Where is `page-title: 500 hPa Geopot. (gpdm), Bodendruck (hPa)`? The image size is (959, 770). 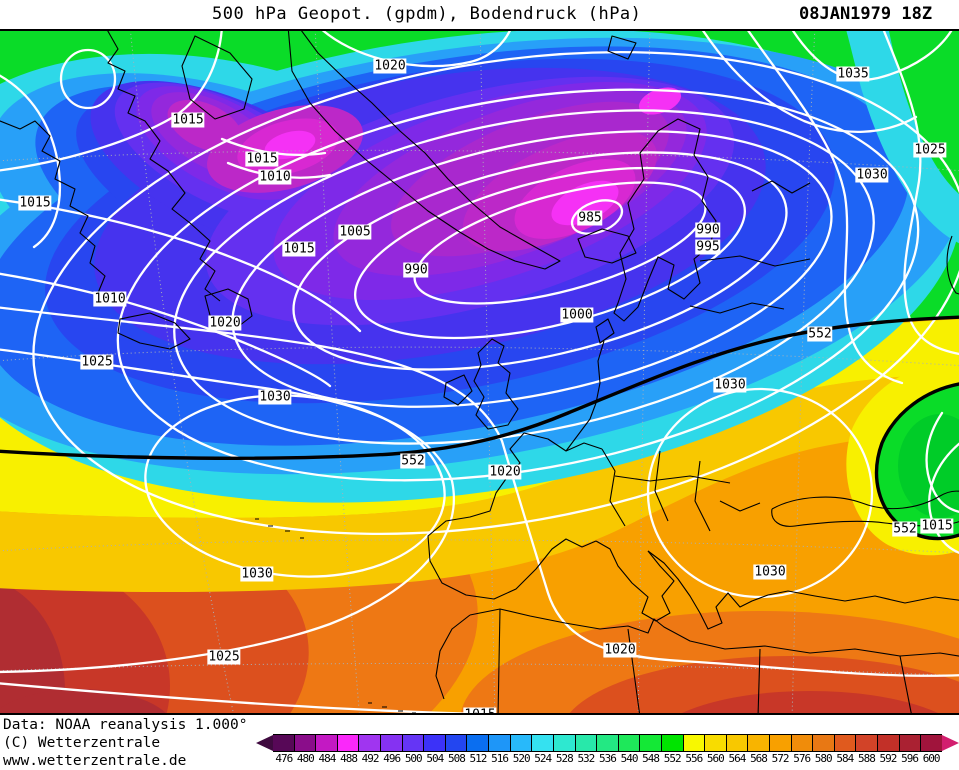 page-title: 500 hPa Geopot. (gpdm), Bodendruck (hPa) is located at coordinates (427, 14).